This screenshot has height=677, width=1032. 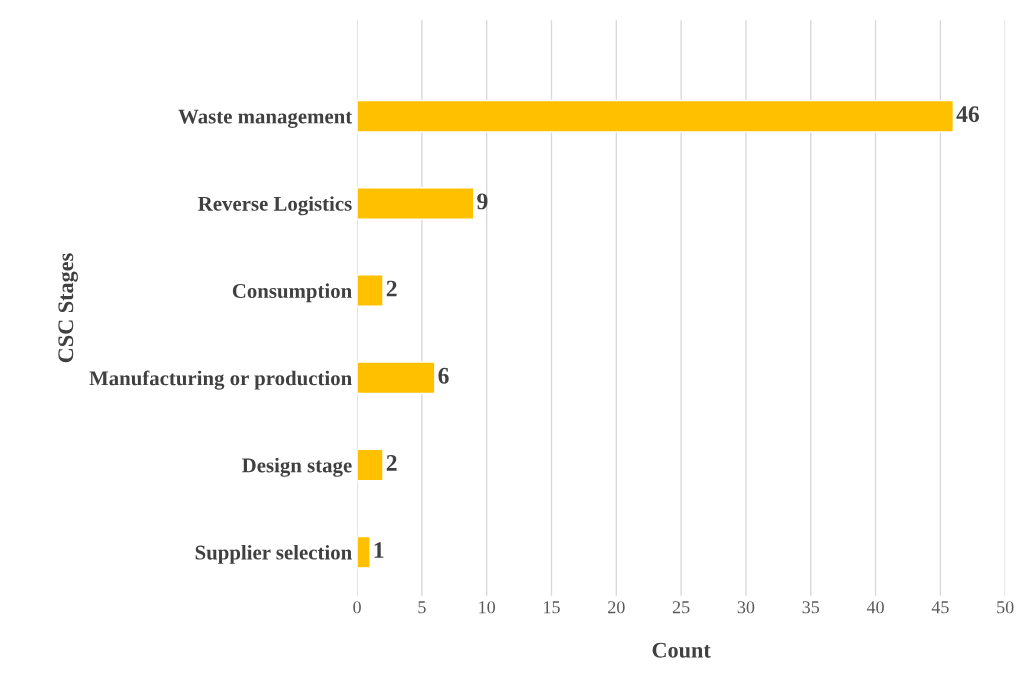 I want to click on y-tick-label: Reverse Logistics, so click(x=275, y=206).